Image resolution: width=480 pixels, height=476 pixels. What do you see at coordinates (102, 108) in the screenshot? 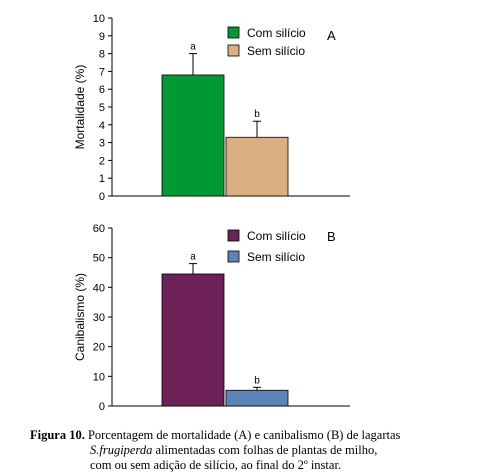
I see `y-tick-label: 5` at bounding box center [102, 108].